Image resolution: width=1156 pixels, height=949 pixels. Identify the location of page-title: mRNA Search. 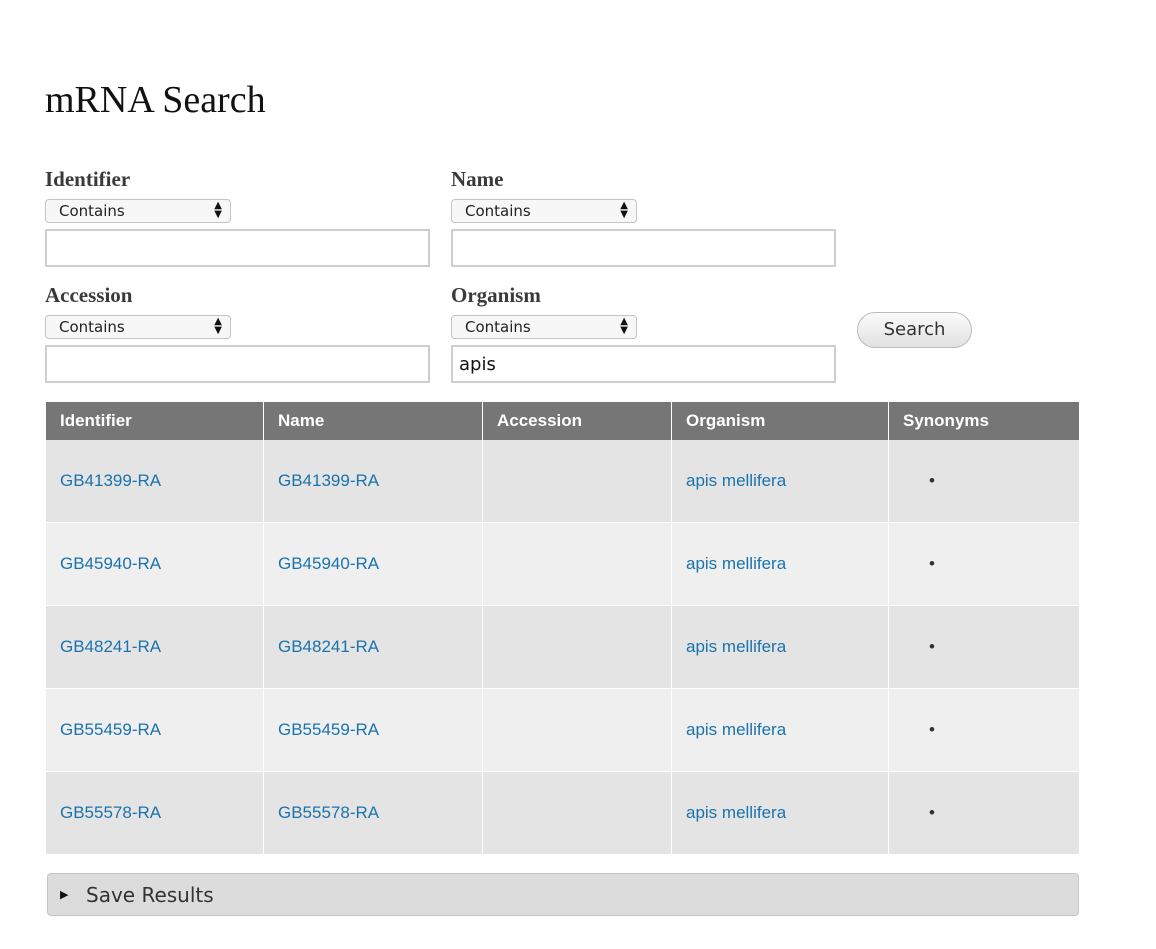
(155, 100).